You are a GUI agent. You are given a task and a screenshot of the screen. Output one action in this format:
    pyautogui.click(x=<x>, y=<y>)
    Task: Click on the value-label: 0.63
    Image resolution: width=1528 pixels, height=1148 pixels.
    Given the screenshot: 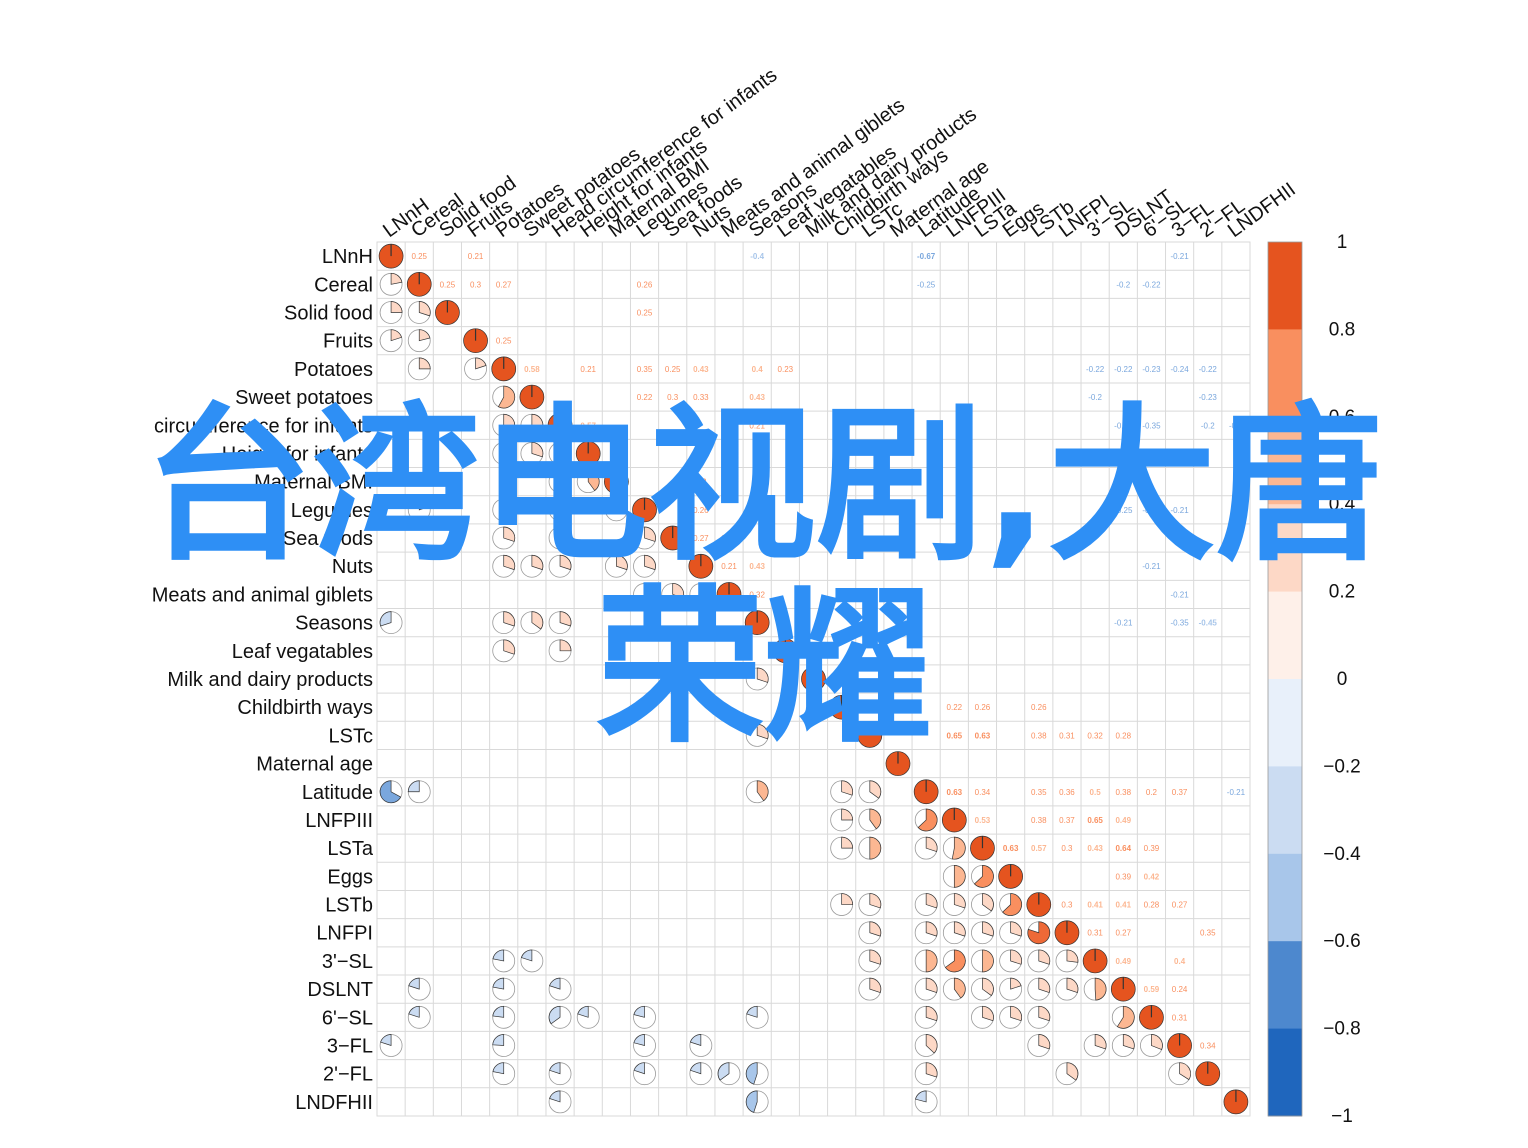 What is the action you would take?
    pyautogui.click(x=1011, y=848)
    